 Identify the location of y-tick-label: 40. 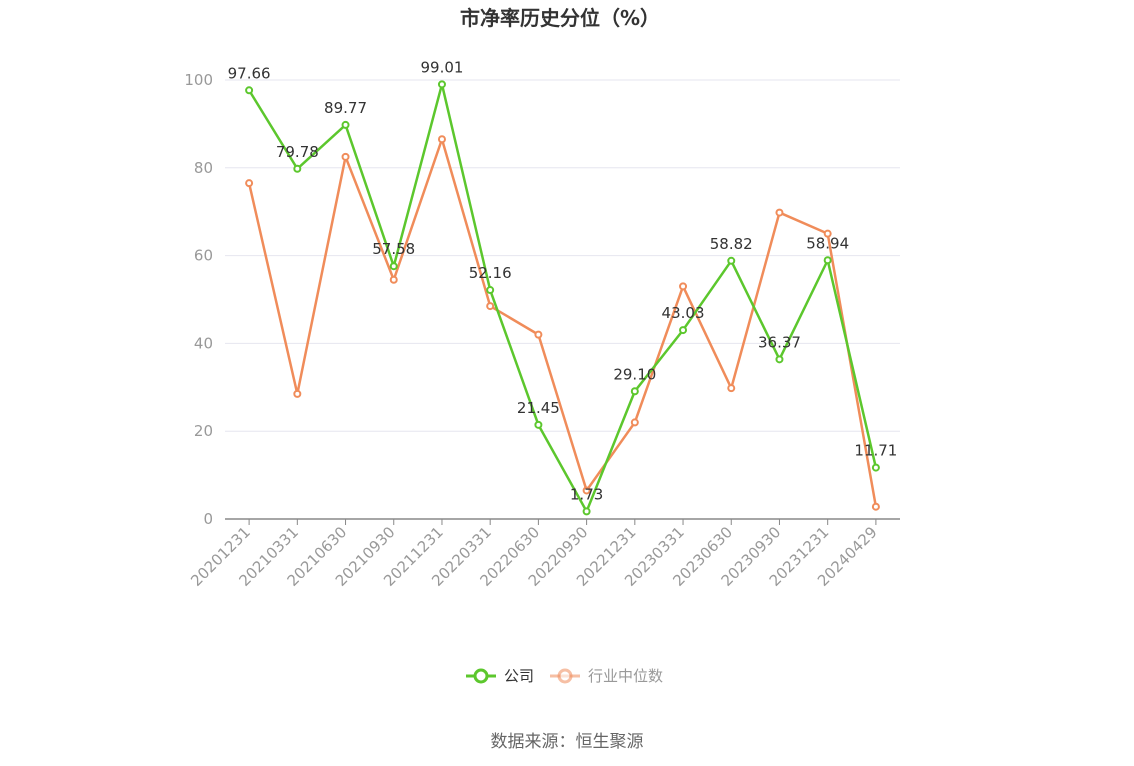
(203, 343).